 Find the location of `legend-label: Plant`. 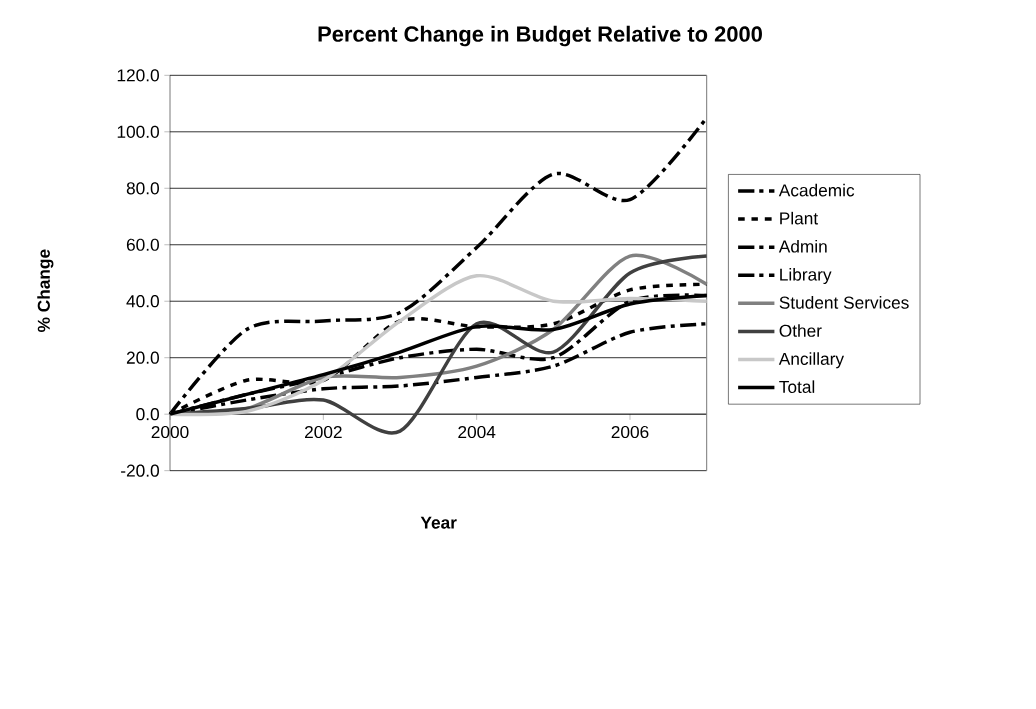

legend-label: Plant is located at coordinates (799, 218).